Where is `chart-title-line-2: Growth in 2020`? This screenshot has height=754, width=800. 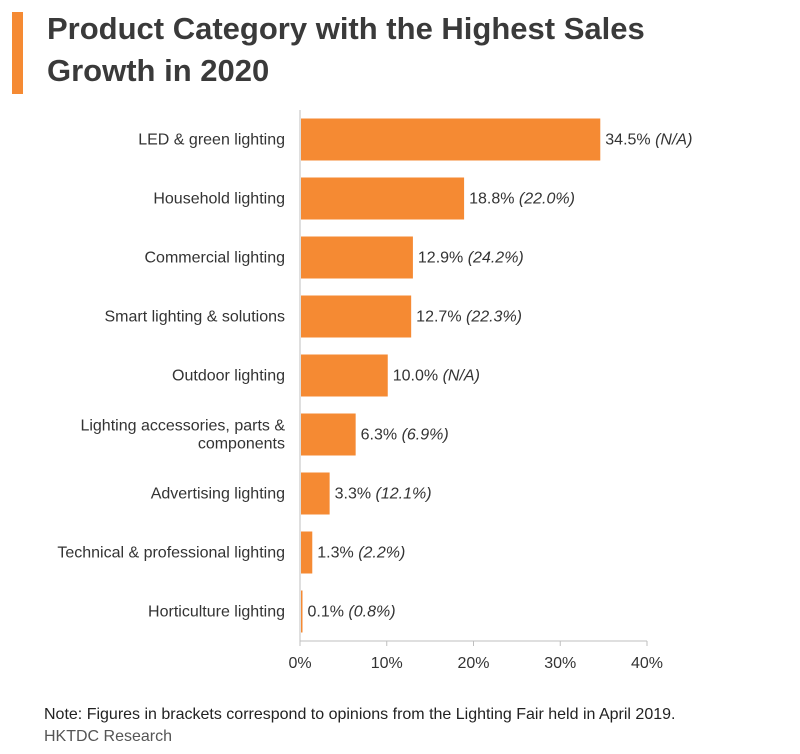
chart-title-line-2: Growth in 2020 is located at coordinates (158, 70).